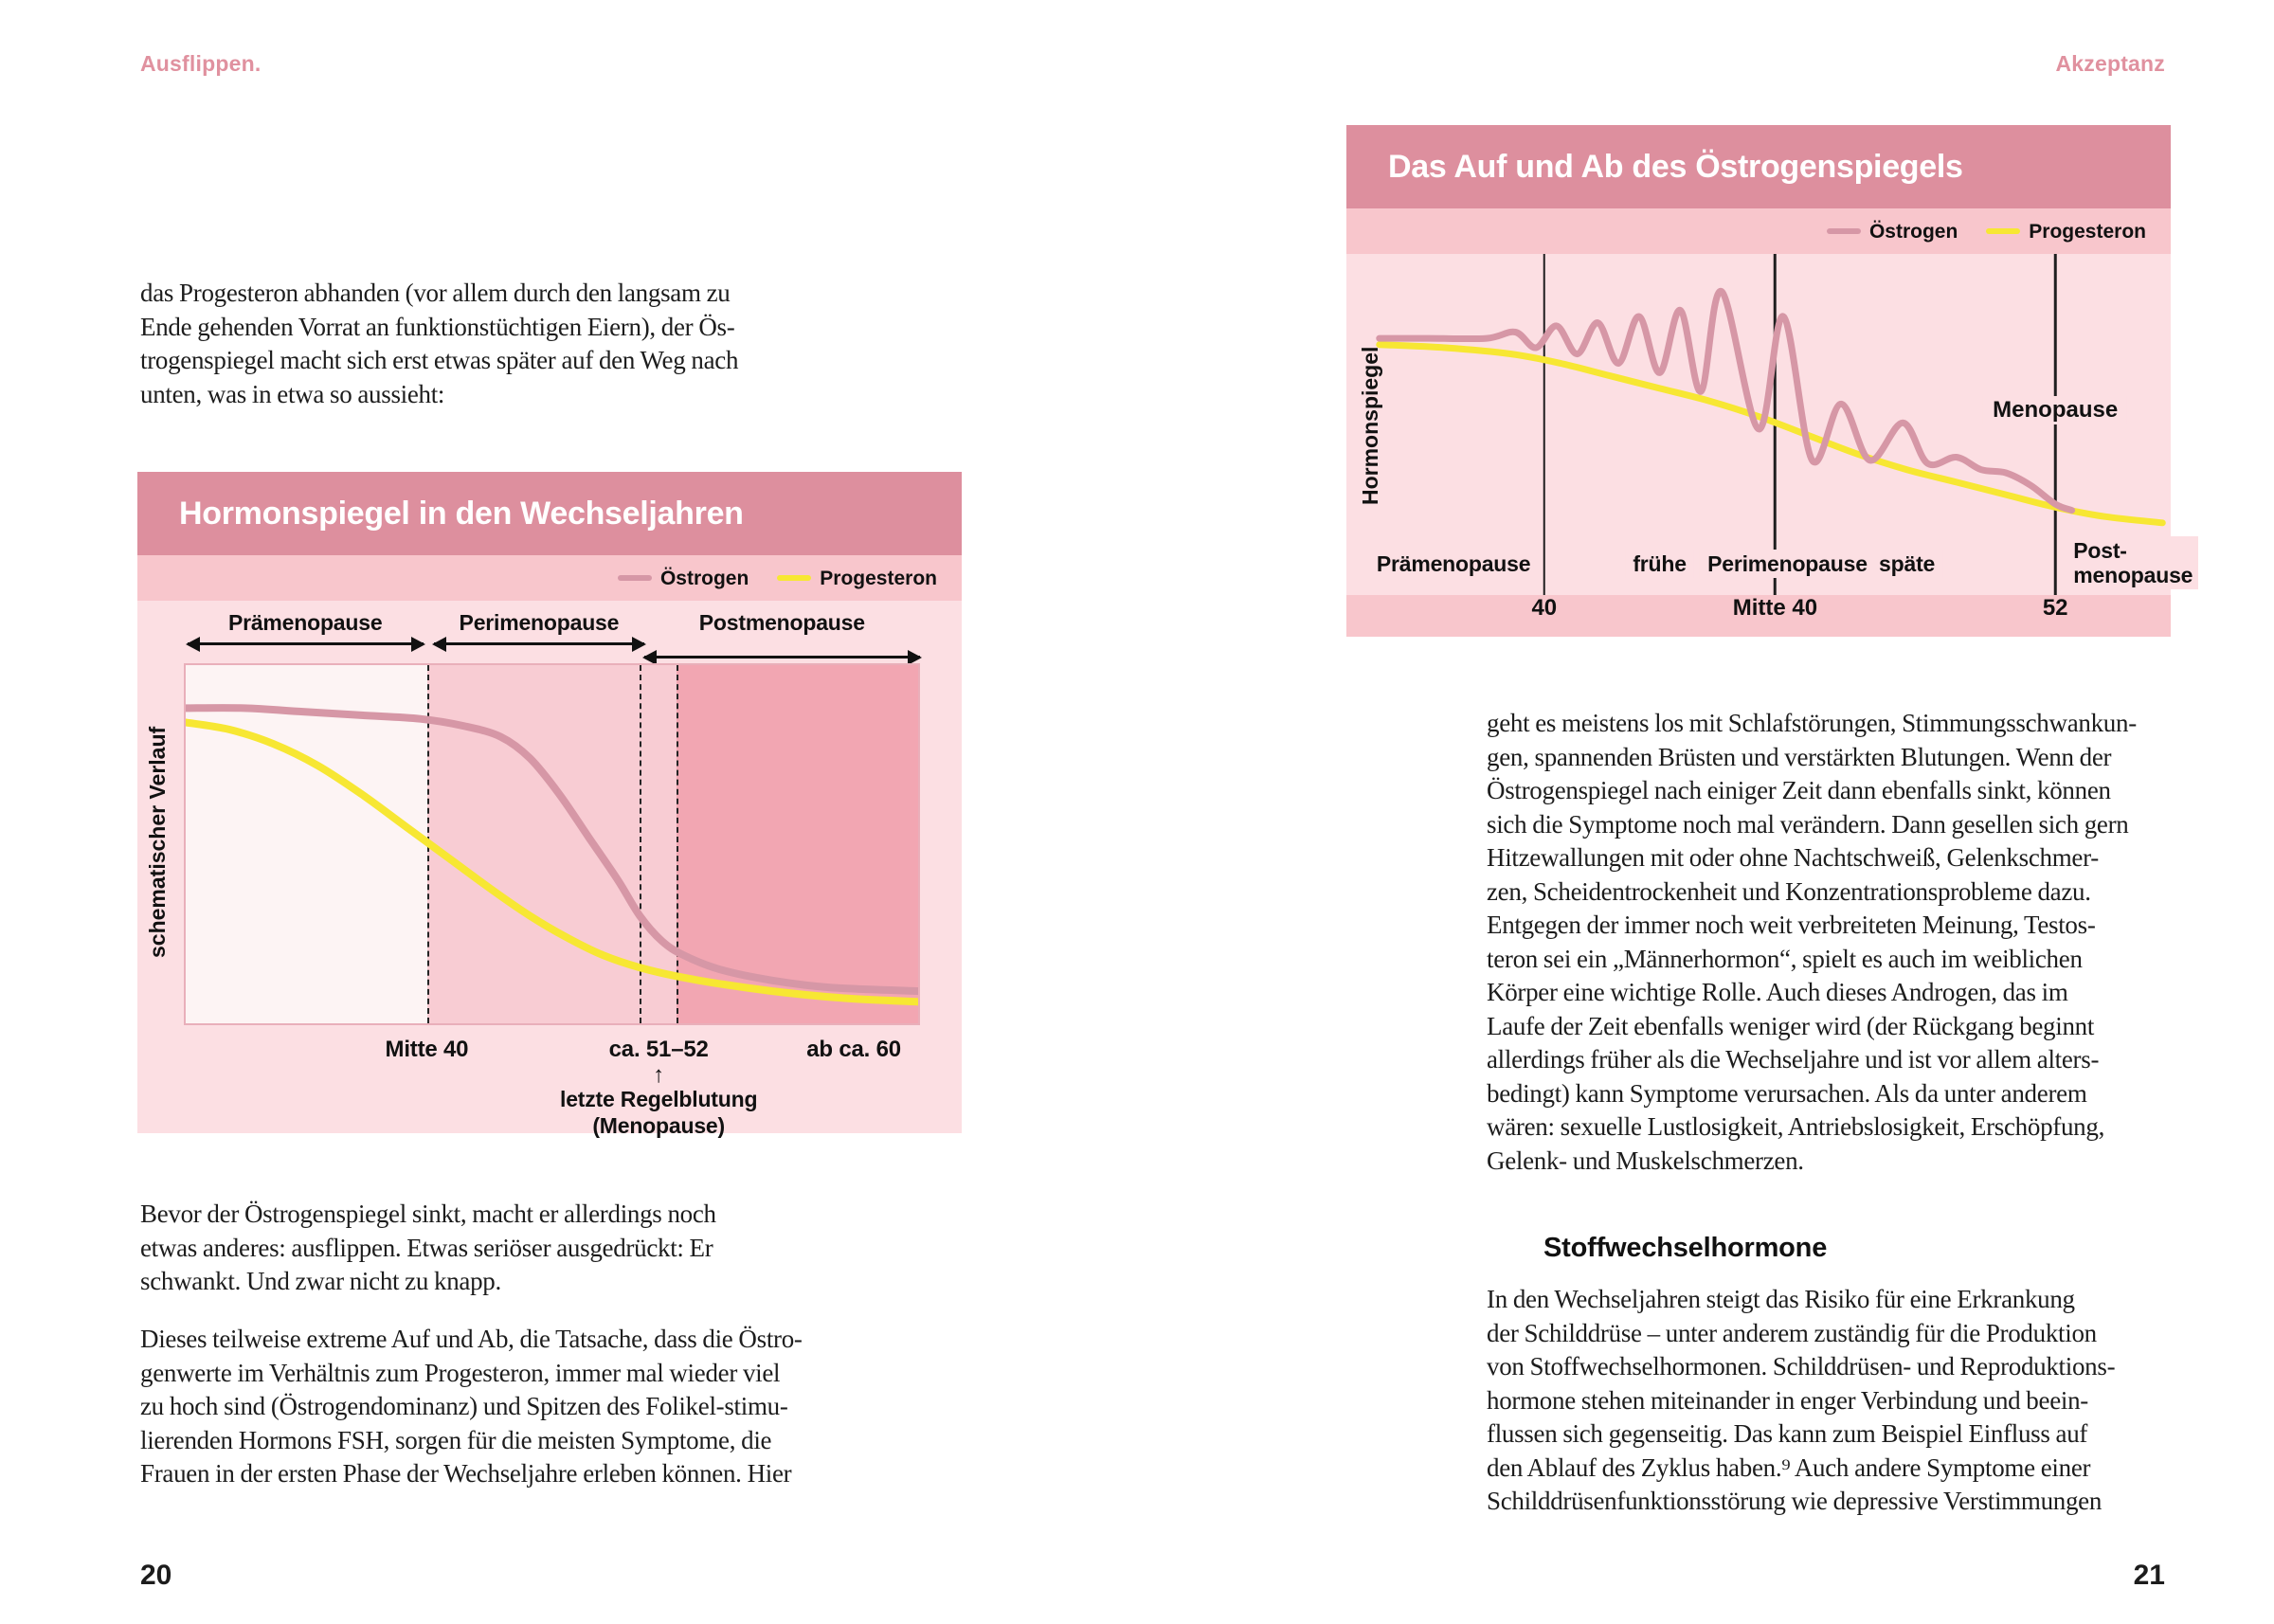  What do you see at coordinates (427, 1049) in the screenshot?
I see `x-tick-label: Mitte 40` at bounding box center [427, 1049].